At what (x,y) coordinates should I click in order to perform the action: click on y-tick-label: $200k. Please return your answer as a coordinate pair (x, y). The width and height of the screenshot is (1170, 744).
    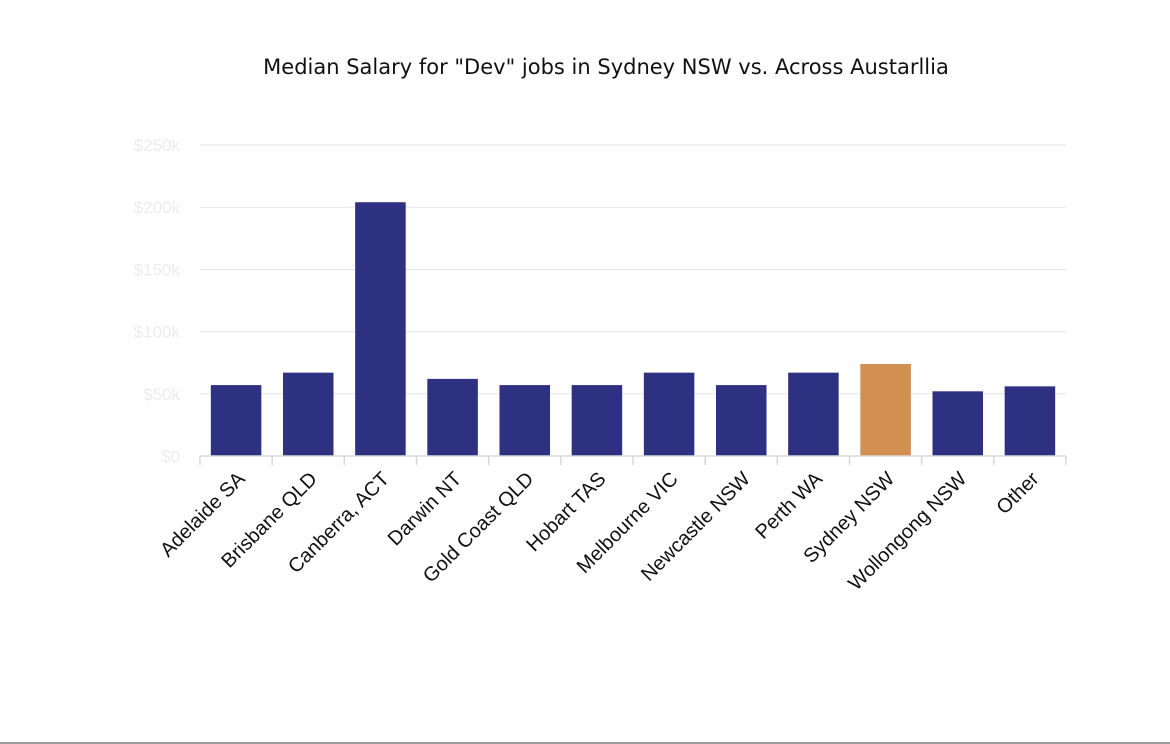
    Looking at the image, I should click on (157, 207).